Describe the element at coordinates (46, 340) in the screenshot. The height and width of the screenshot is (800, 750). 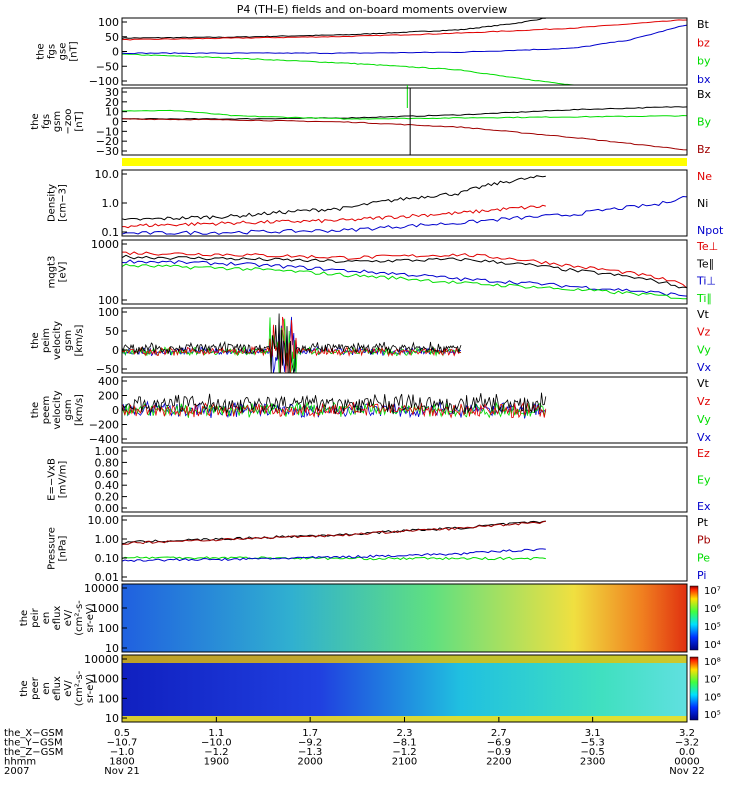
I see `y-label-line: peim` at that location.